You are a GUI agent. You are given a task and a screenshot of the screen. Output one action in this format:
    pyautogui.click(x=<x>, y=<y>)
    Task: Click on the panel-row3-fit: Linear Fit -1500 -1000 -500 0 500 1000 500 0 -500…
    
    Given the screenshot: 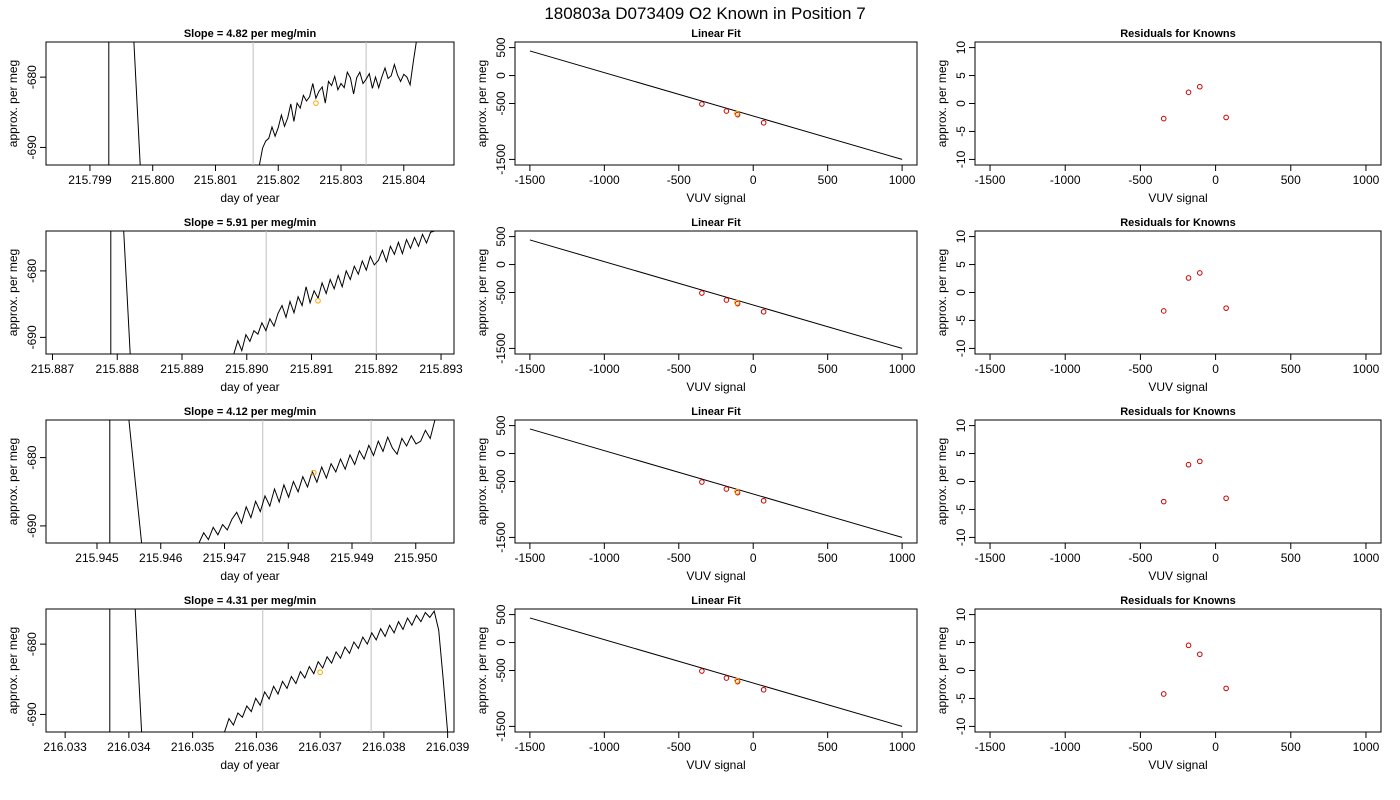 What is the action you would take?
    pyautogui.click(x=696, y=494)
    